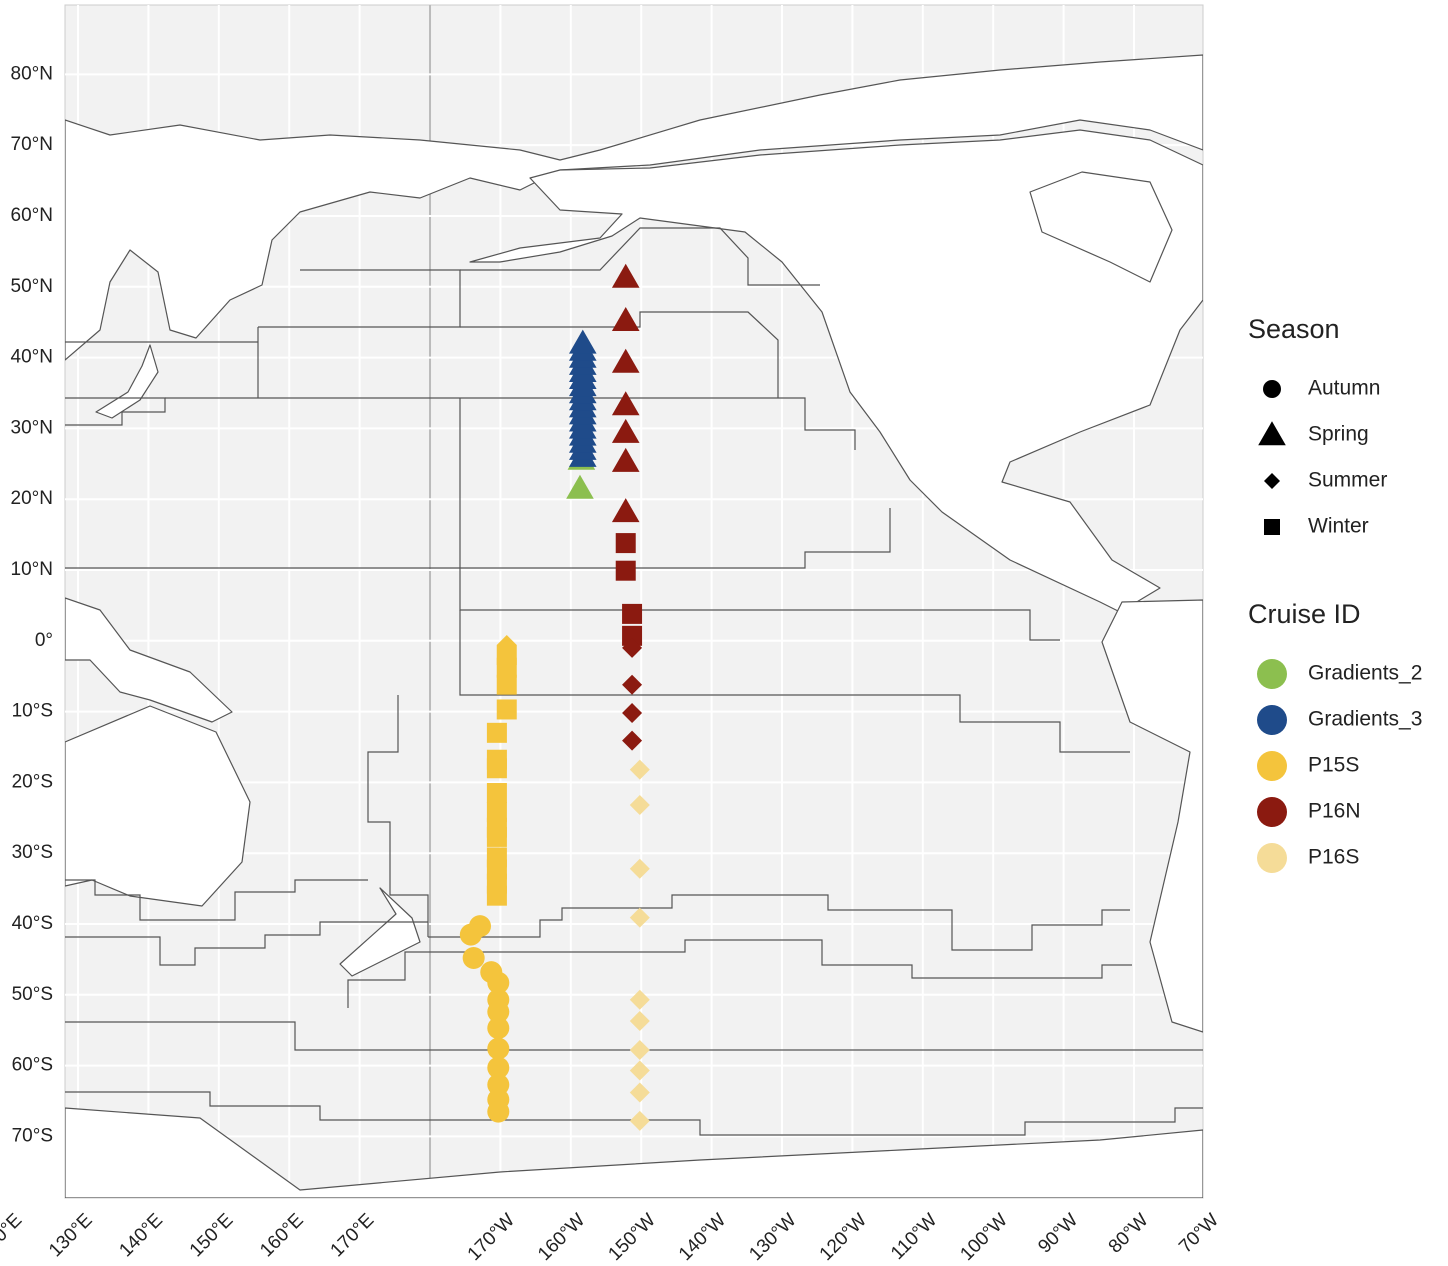 This screenshot has height=1266, width=1448. I want to click on legend-label: P16S, so click(1333, 857).